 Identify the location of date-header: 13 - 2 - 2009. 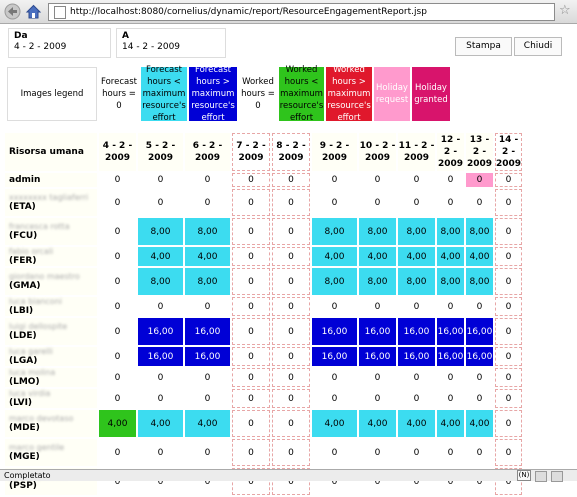
(479, 152).